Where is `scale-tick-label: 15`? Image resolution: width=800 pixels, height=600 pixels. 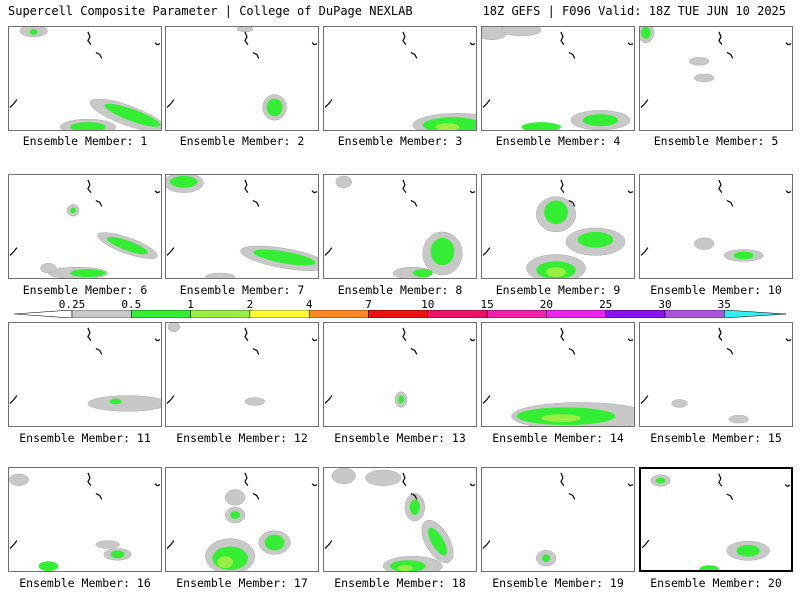
scale-tick-label: 15 is located at coordinates (487, 304).